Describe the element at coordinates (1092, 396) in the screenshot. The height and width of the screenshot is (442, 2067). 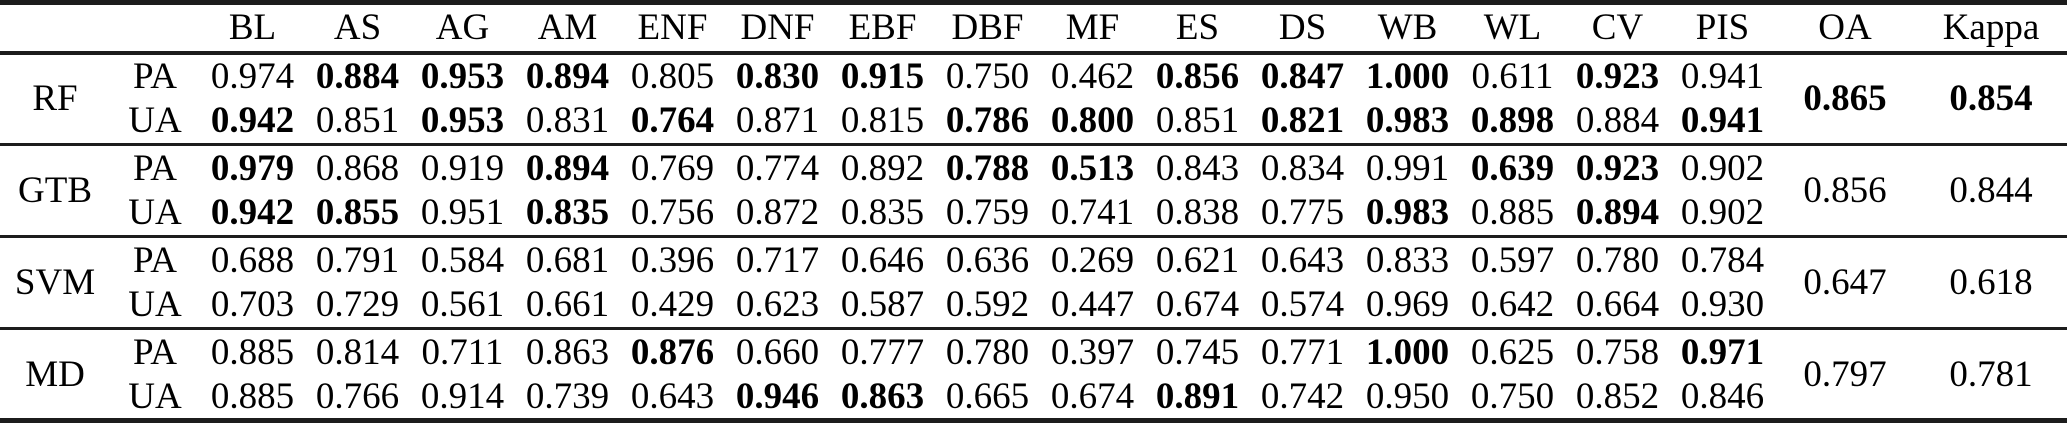
I see `value-cell: 0.674` at that location.